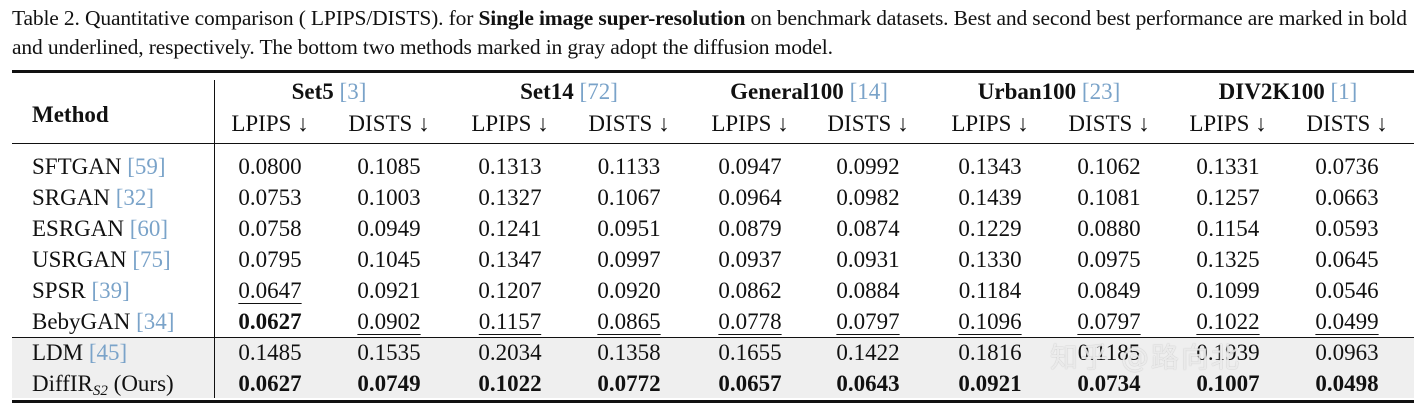  Describe the element at coordinates (629, 383) in the screenshot. I see `cell-value: 0.0772` at that location.